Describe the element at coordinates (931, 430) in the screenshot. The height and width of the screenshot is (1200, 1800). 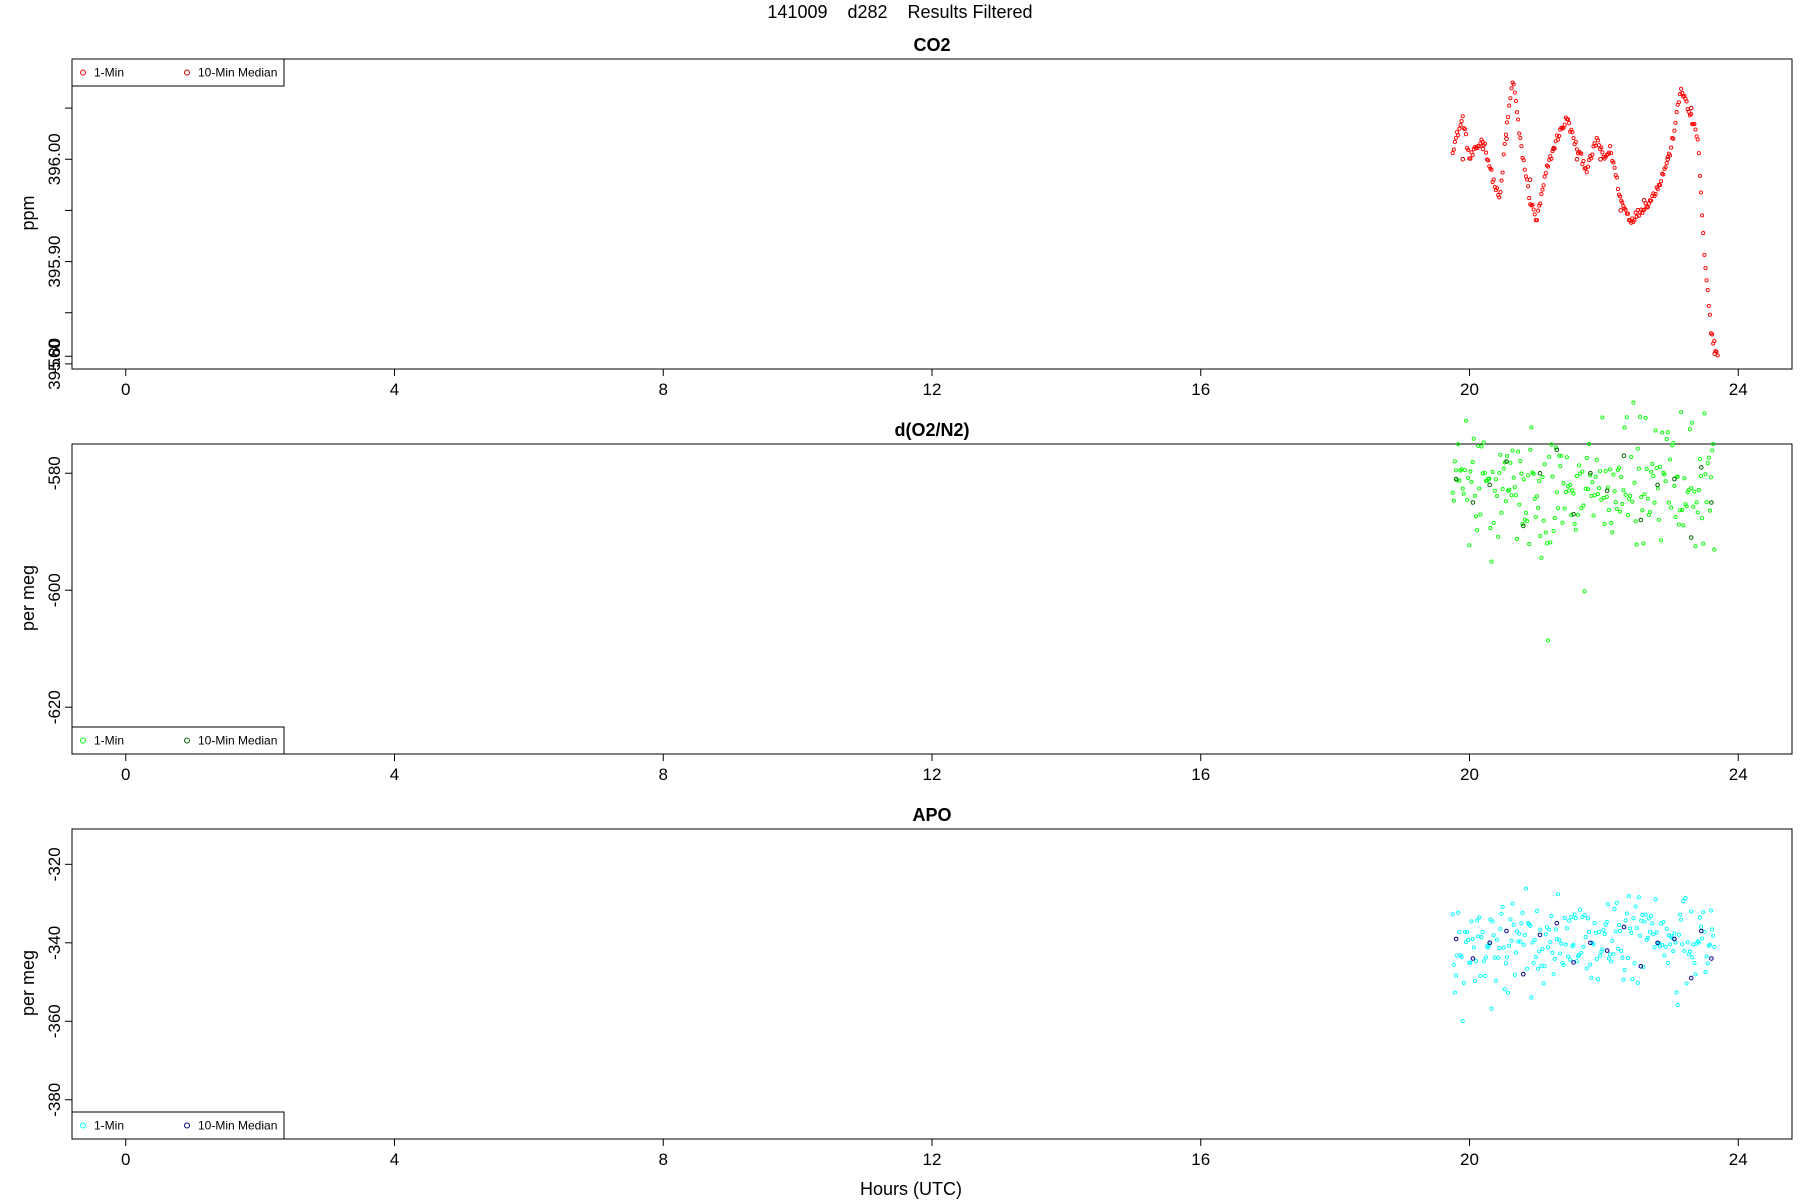
I see `panel-title: d(O2/N2)` at that location.